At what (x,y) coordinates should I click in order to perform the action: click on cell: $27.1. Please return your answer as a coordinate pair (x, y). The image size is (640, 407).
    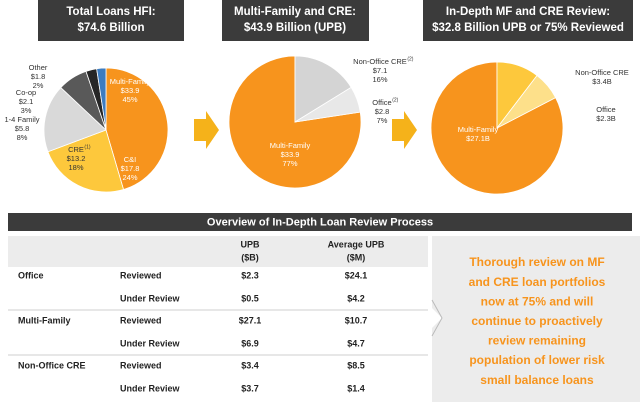
    Looking at the image, I should click on (250, 320).